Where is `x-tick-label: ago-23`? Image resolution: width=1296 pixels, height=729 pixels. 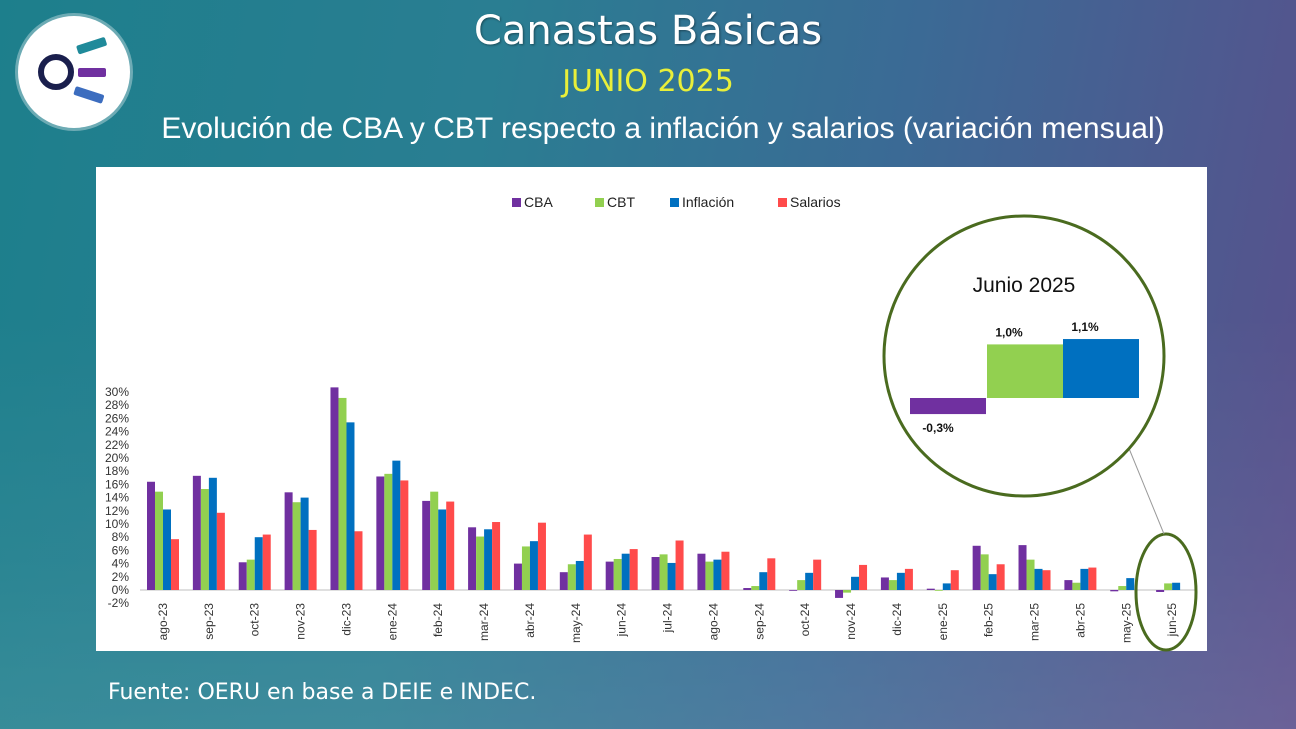 x-tick-label: ago-23 is located at coordinates (163, 622).